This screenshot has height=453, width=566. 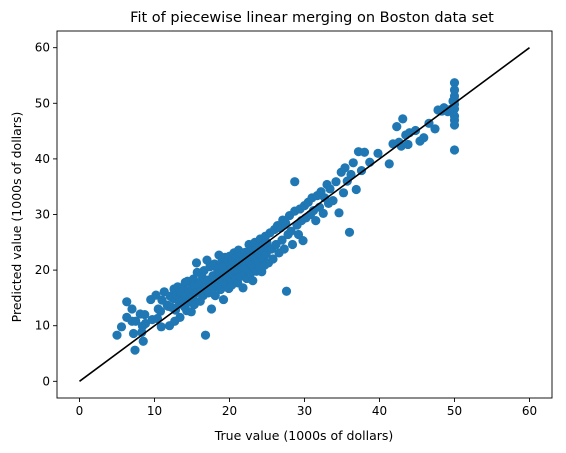 I want to click on y-tick-label: 30, so click(x=42, y=215).